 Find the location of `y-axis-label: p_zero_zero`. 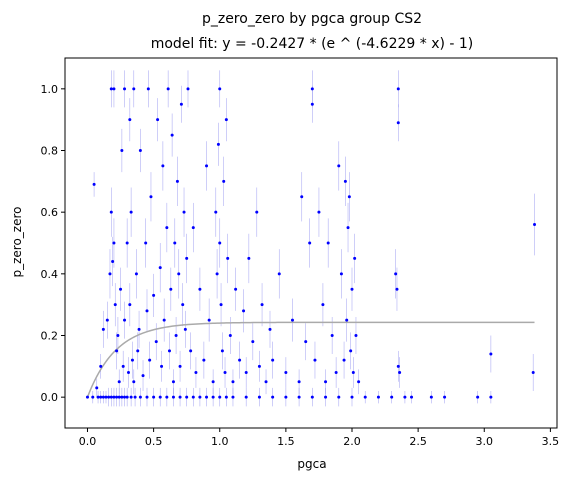

y-axis-label: p_zero_zero is located at coordinates (17, 241).